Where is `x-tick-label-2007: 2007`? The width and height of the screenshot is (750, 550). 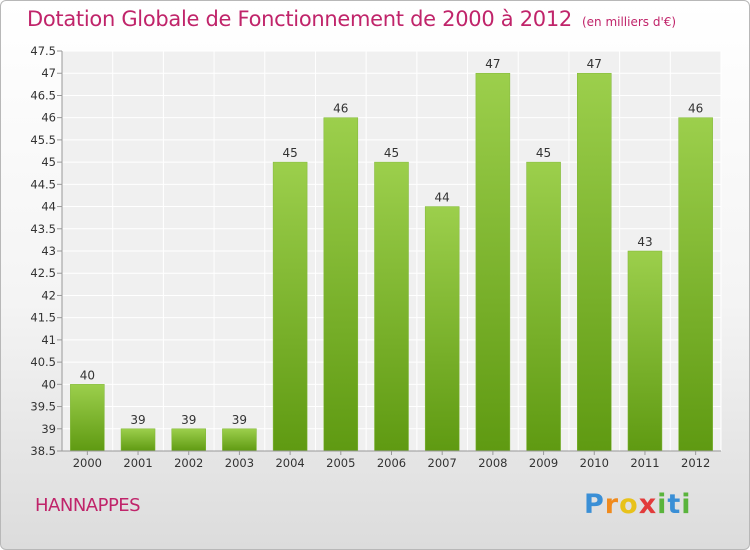 x-tick-label-2007: 2007 is located at coordinates (442, 463).